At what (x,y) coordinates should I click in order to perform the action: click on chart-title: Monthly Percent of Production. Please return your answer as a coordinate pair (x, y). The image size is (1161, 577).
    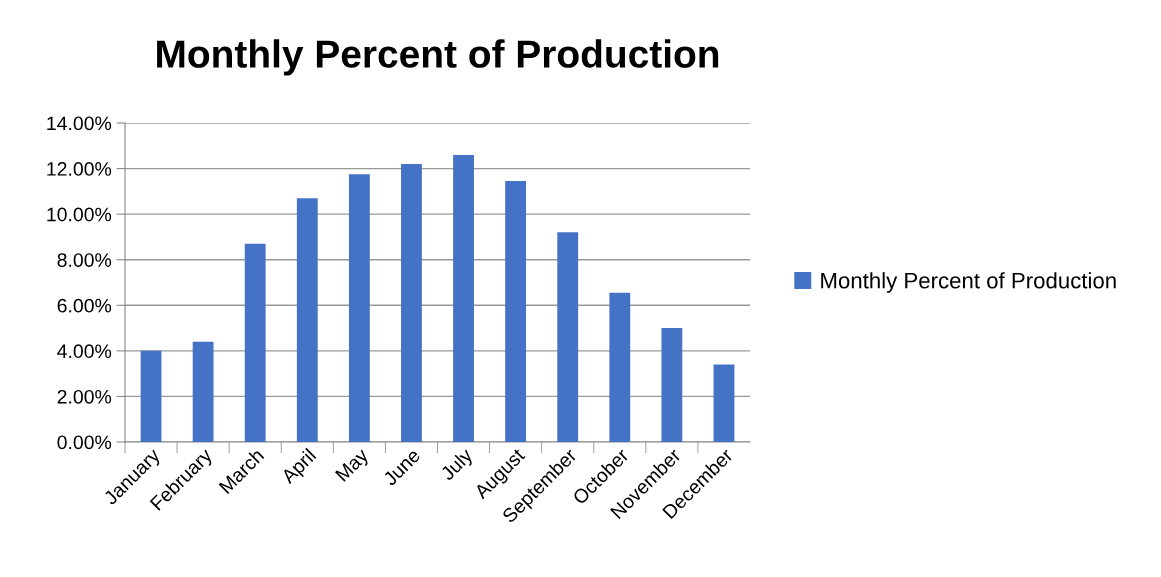
    Looking at the image, I should click on (438, 57).